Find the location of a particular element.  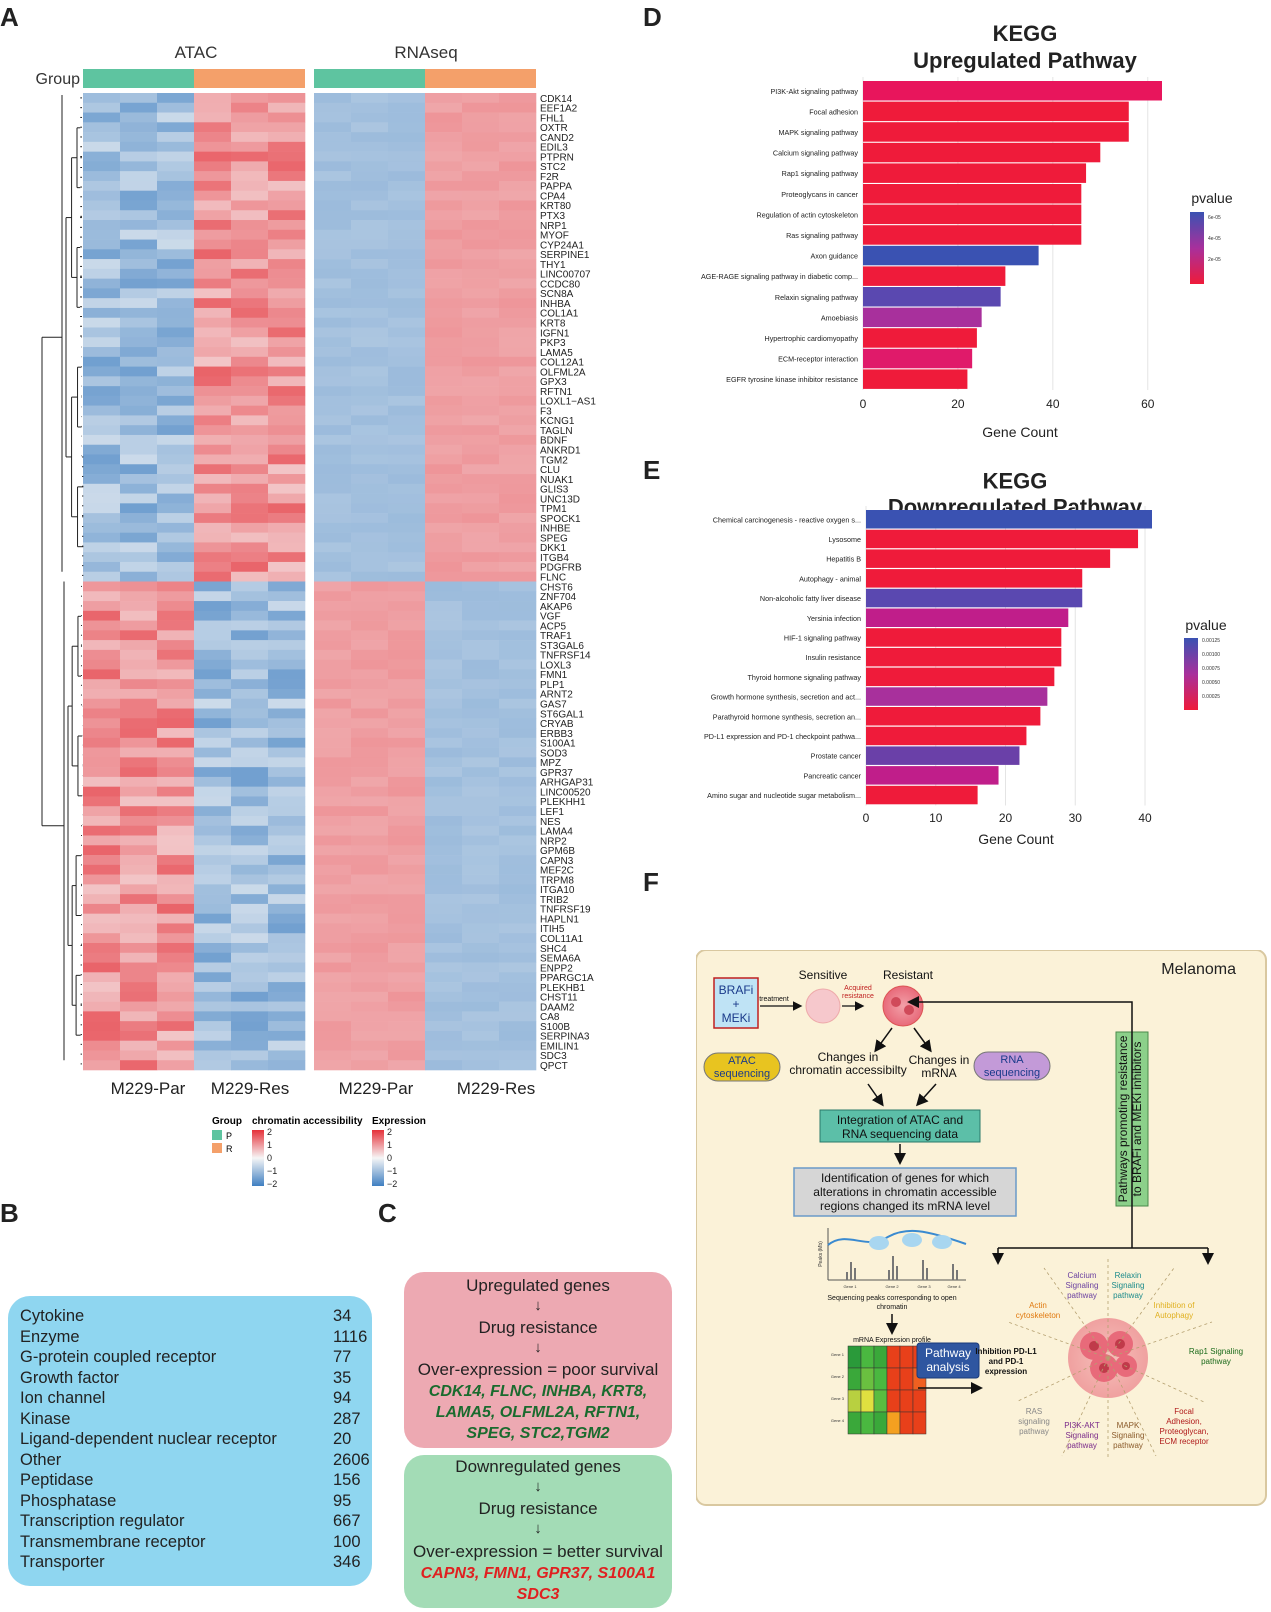

gene-label: FHL1 is located at coordinates (552, 118).